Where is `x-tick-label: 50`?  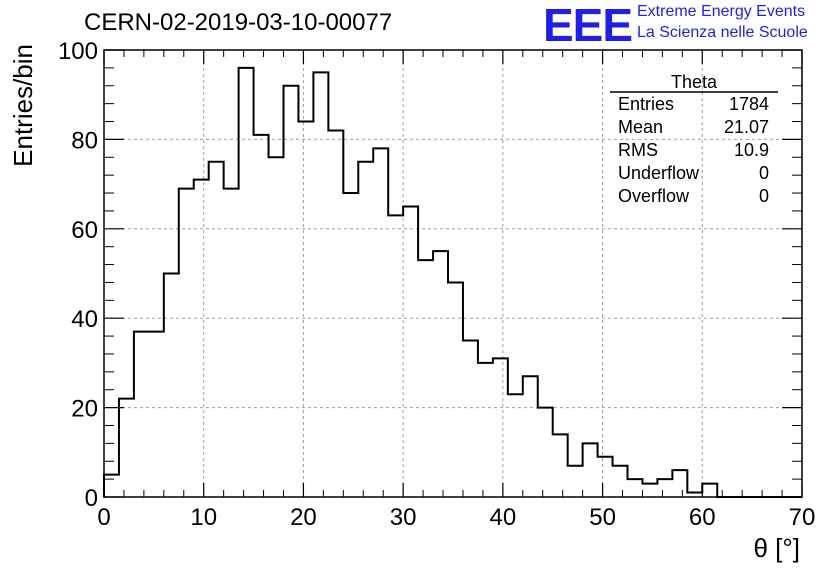 x-tick-label: 50 is located at coordinates (602, 517).